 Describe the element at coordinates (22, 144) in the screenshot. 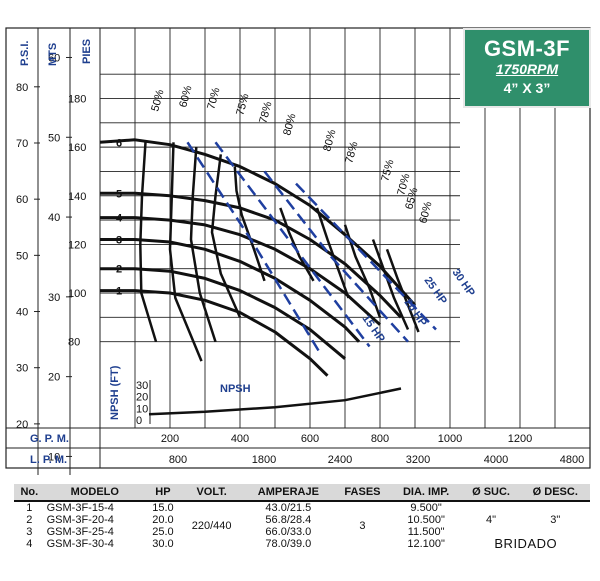

I see `psi-tick-label: 70` at that location.